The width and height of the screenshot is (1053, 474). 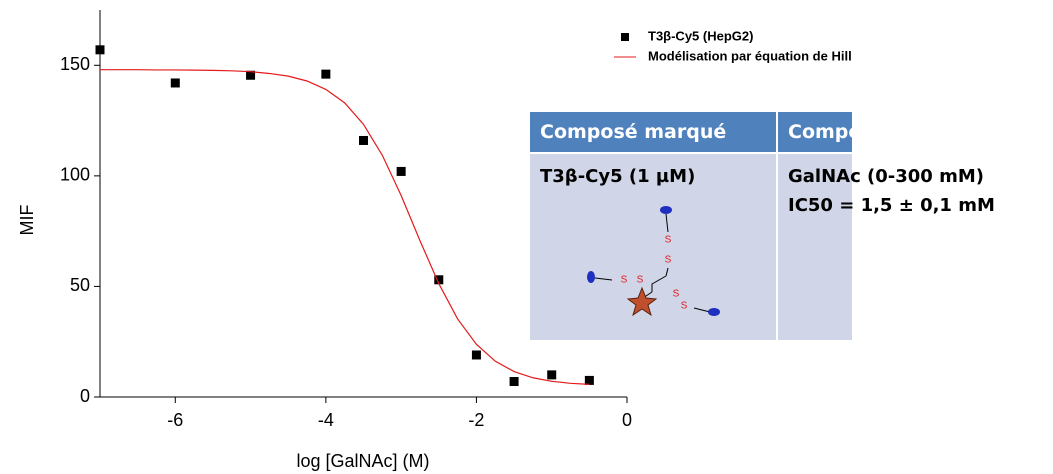 What do you see at coordinates (886, 247) in the screenshot?
I see `table-cell: GalNAc (0-300 mM) IC50 = 1,5 ± 0,1 mM` at bounding box center [886, 247].